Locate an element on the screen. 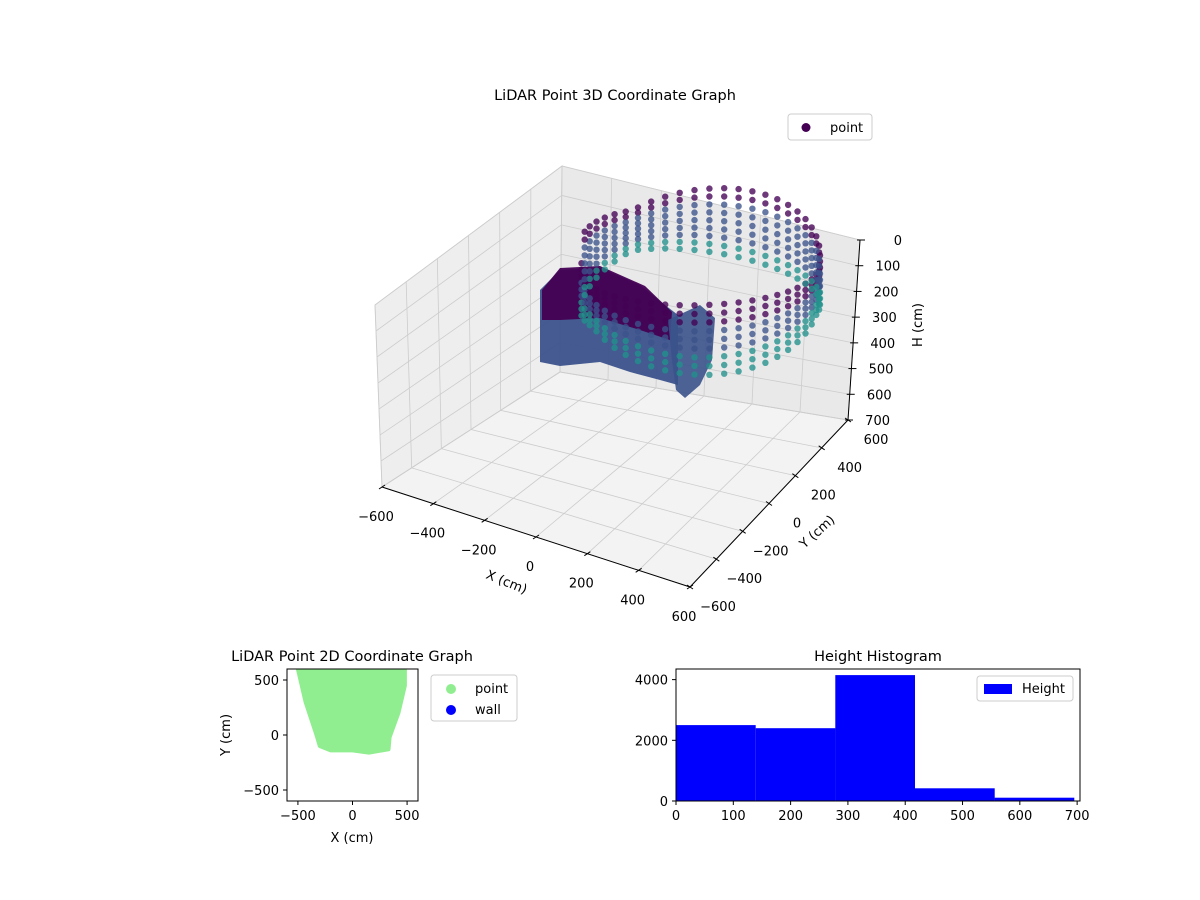 The height and width of the screenshot is (900, 1200). x-tick-label-3d: 0 is located at coordinates (530, 567).